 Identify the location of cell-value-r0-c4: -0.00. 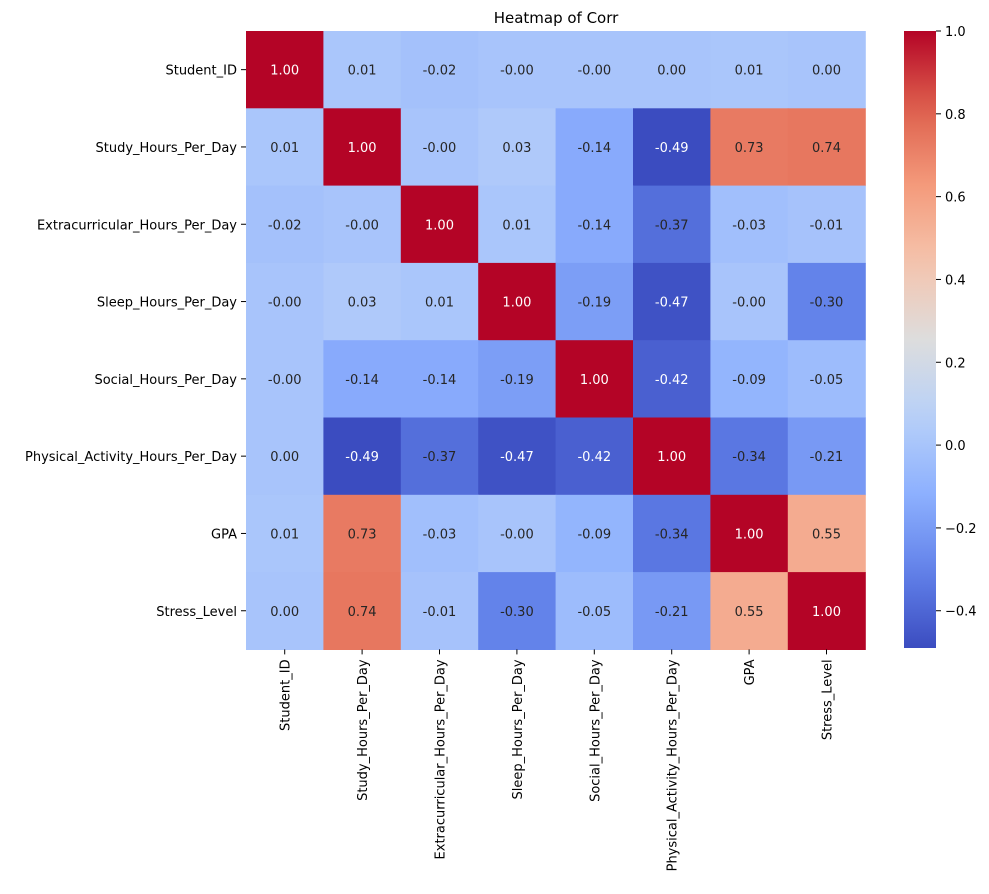
(594, 71).